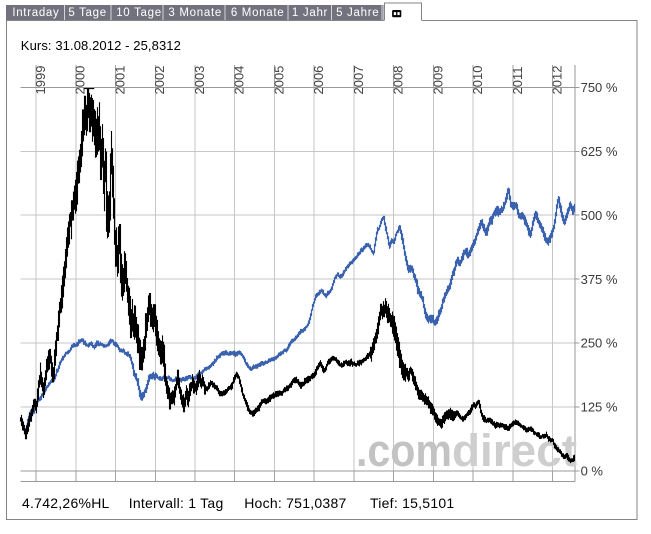 The image size is (651, 534). I want to click on svg-text: 0 %, so click(592, 471).